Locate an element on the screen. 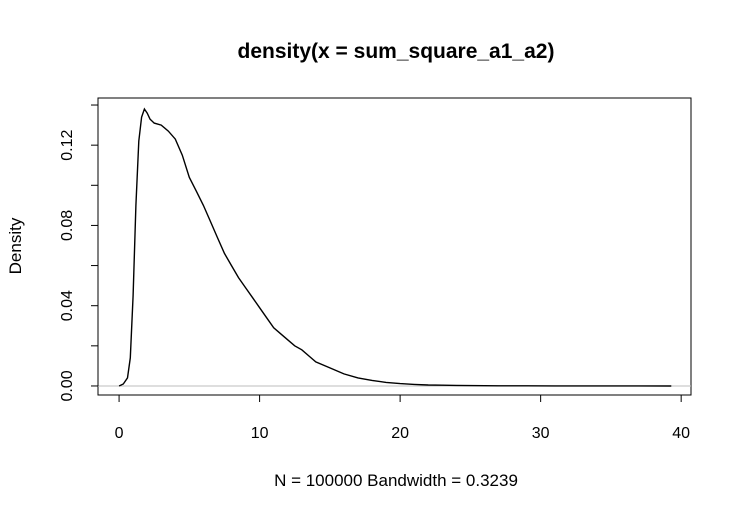 The width and height of the screenshot is (742, 517). y-tick-label: 0.08 is located at coordinates (67, 225).